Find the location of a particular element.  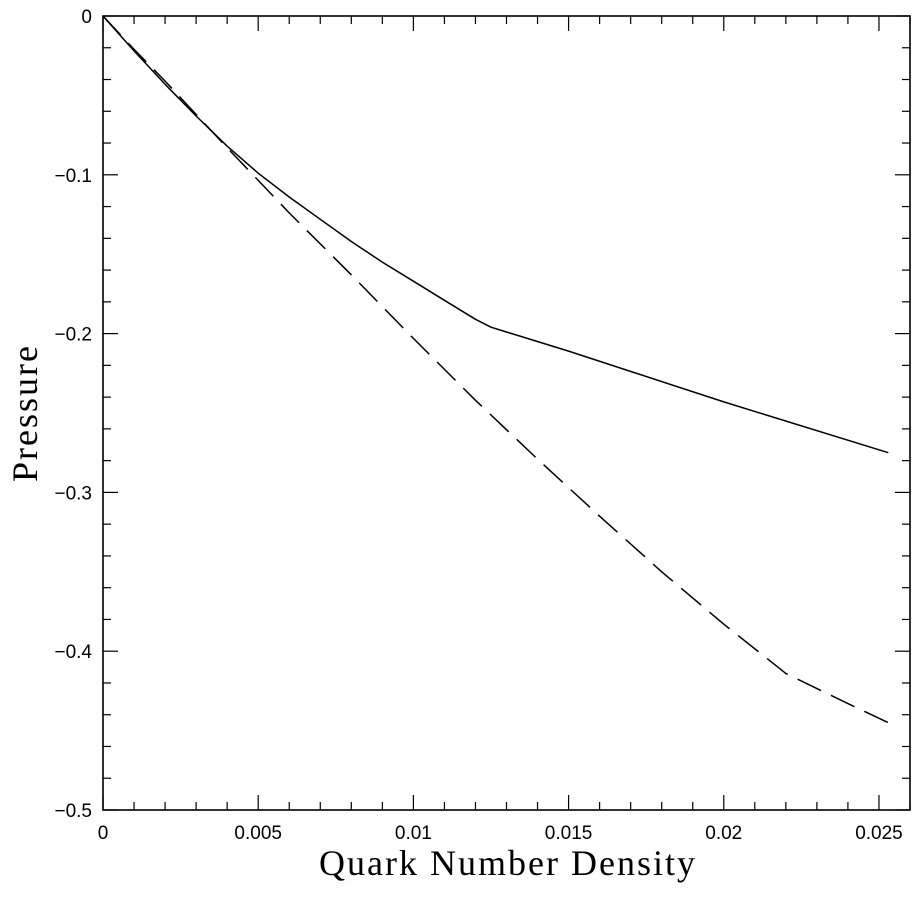

y-tick-label: −0.4 is located at coordinates (73, 652).